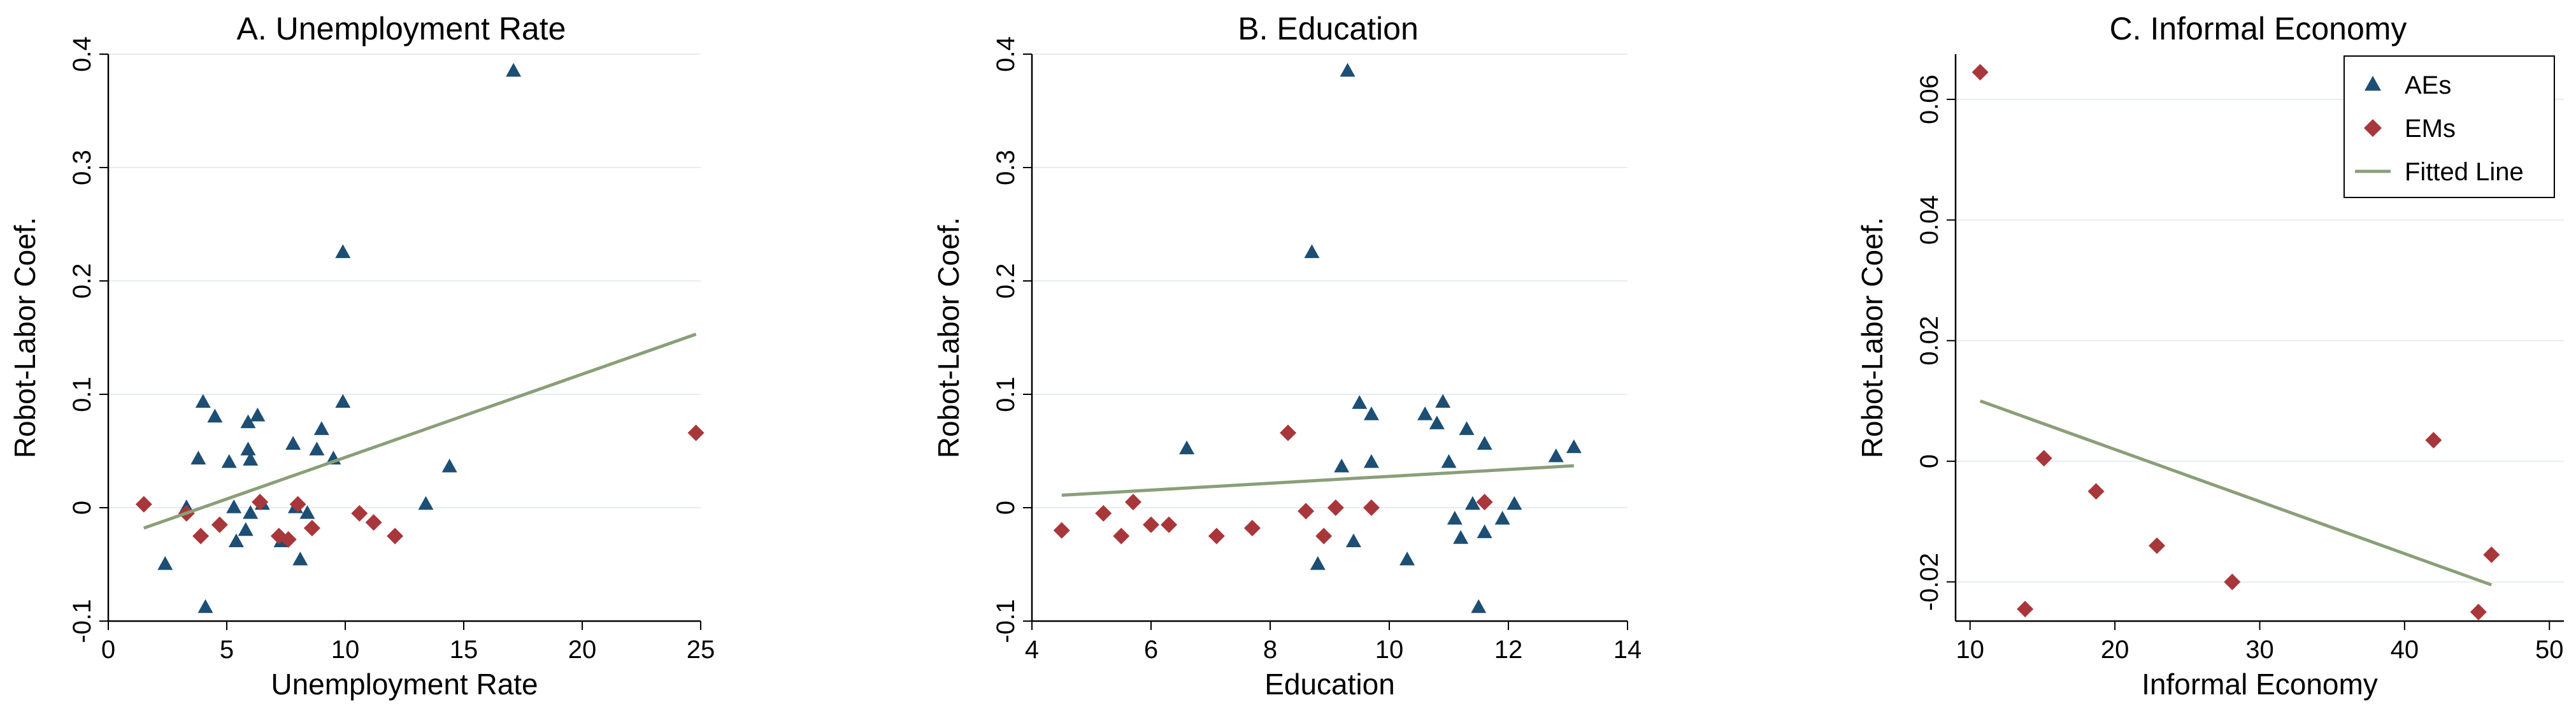  What do you see at coordinates (1929, 99) in the screenshot?
I see `y-tick-label: 0.06` at bounding box center [1929, 99].